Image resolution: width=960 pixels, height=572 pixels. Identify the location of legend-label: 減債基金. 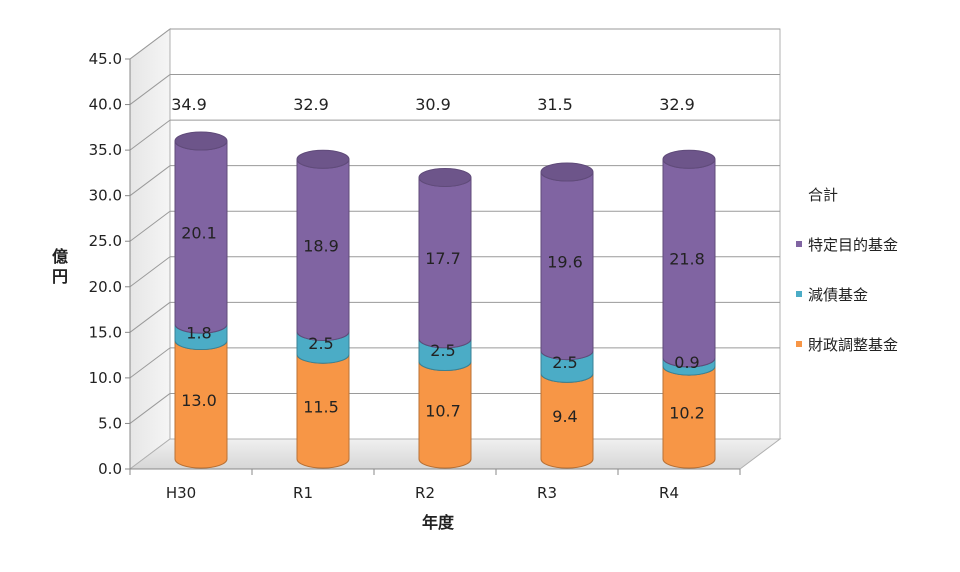
(838, 295).